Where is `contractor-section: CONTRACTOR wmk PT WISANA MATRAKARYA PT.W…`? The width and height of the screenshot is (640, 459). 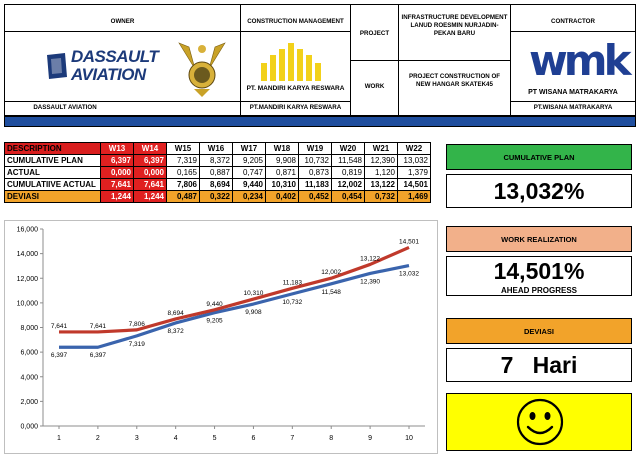
contractor-section: CONTRACTOR wmk PT WISANA MATRAKARYA PT.W… is located at coordinates (574, 60).